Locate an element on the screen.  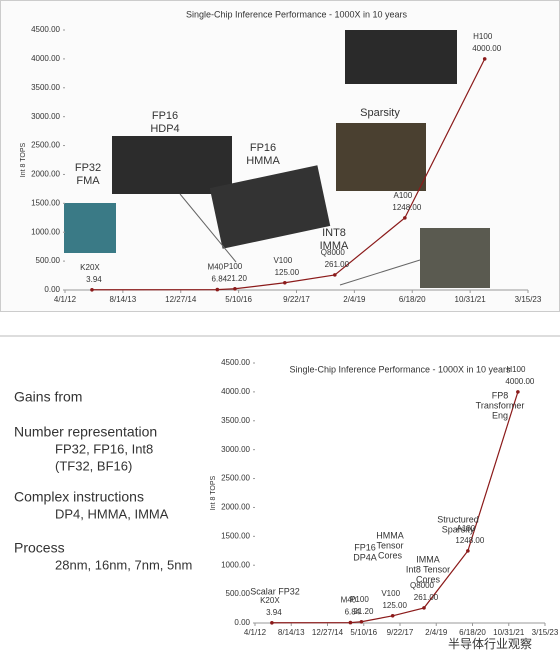
y-axis-label: Int 8 TOPS is located at coordinates (213, 492).